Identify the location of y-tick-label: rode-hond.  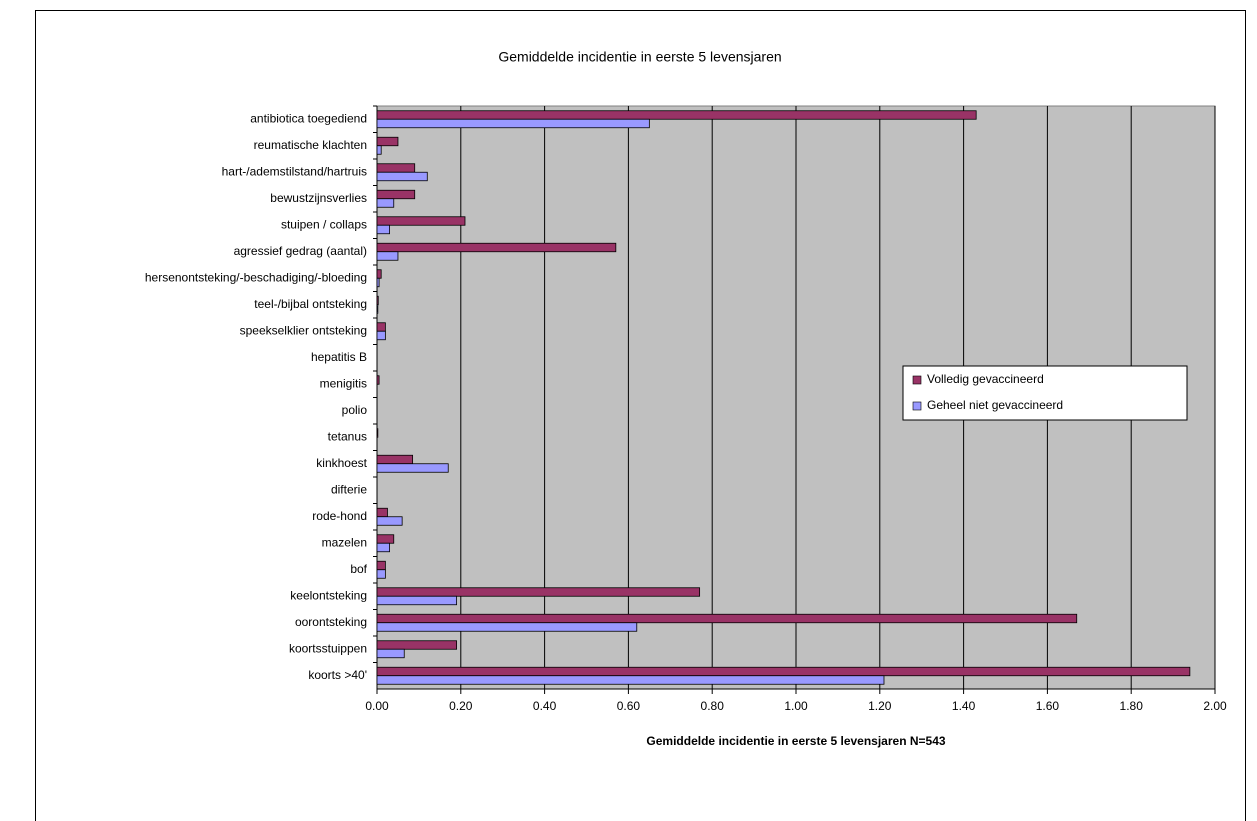
(339, 516).